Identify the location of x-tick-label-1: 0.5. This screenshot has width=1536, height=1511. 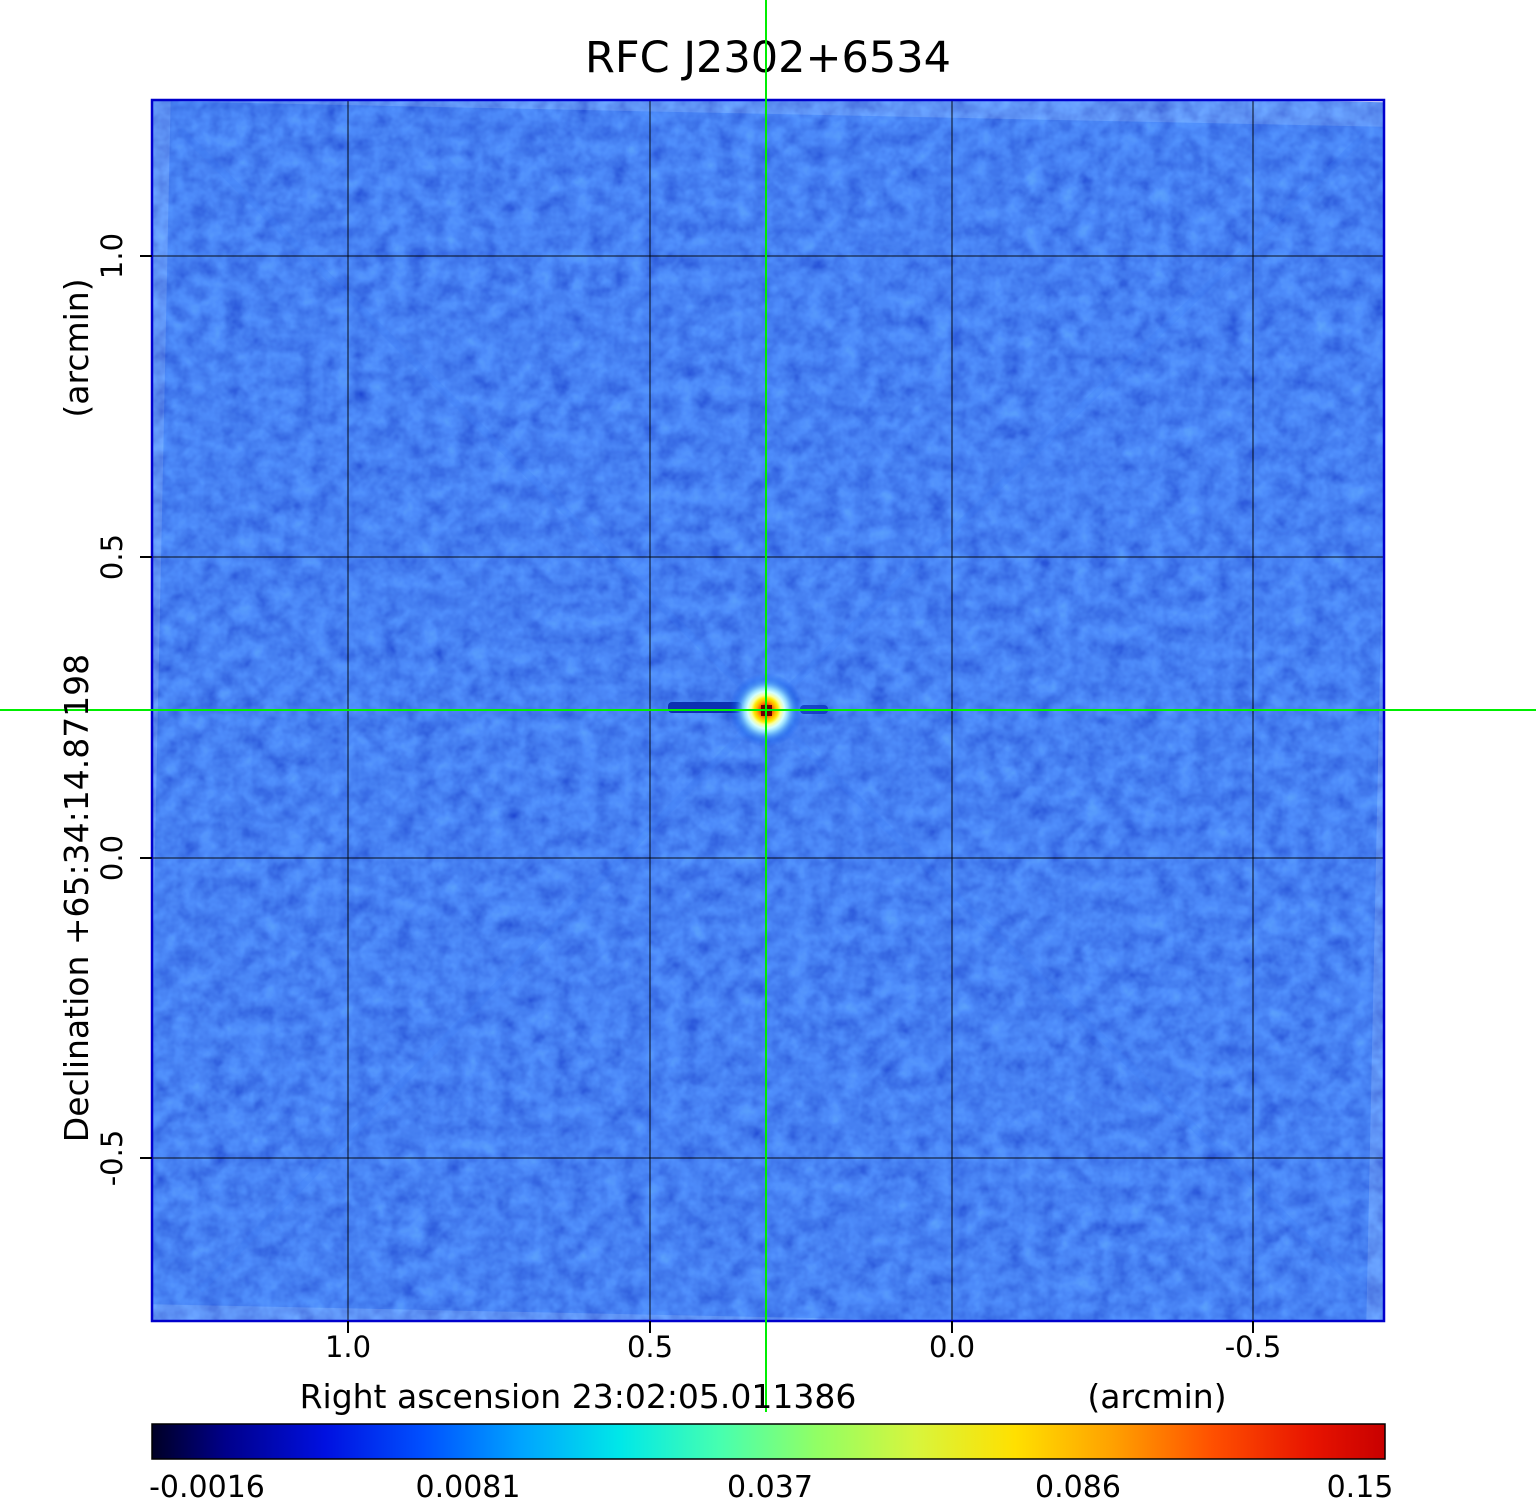
(650, 1347).